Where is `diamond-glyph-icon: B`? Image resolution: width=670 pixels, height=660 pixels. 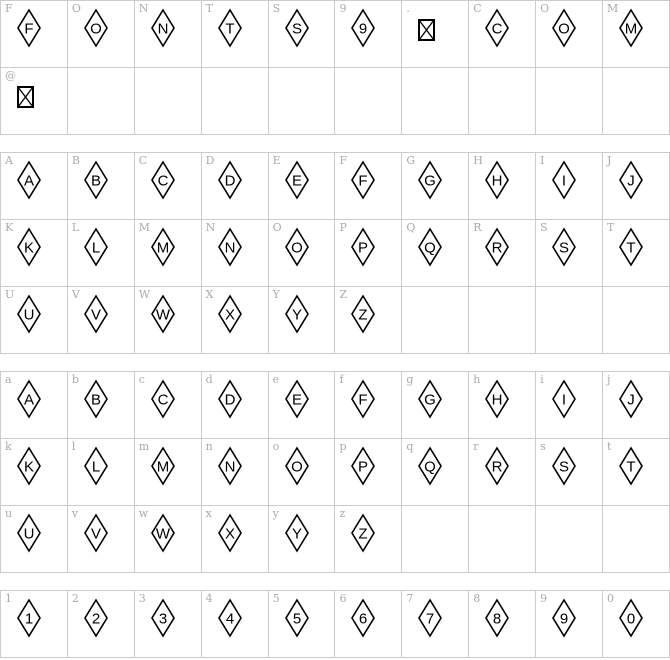 diamond-glyph-icon: B is located at coordinates (95, 399).